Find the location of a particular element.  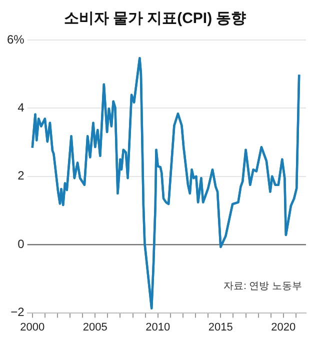

y-tick-label: 0 is located at coordinates (21, 243).